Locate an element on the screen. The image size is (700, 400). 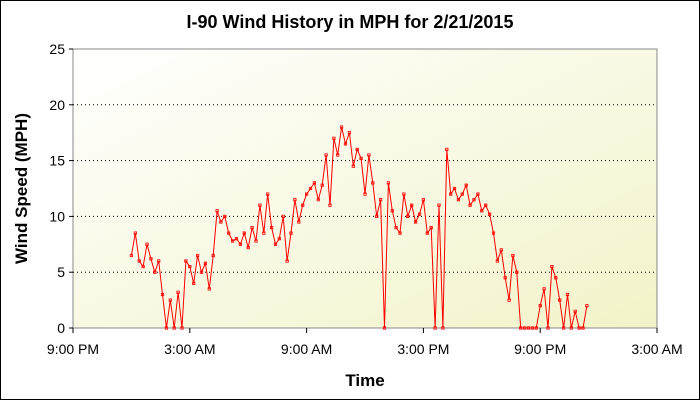
y-tick-label: 0 is located at coordinates (61, 328).